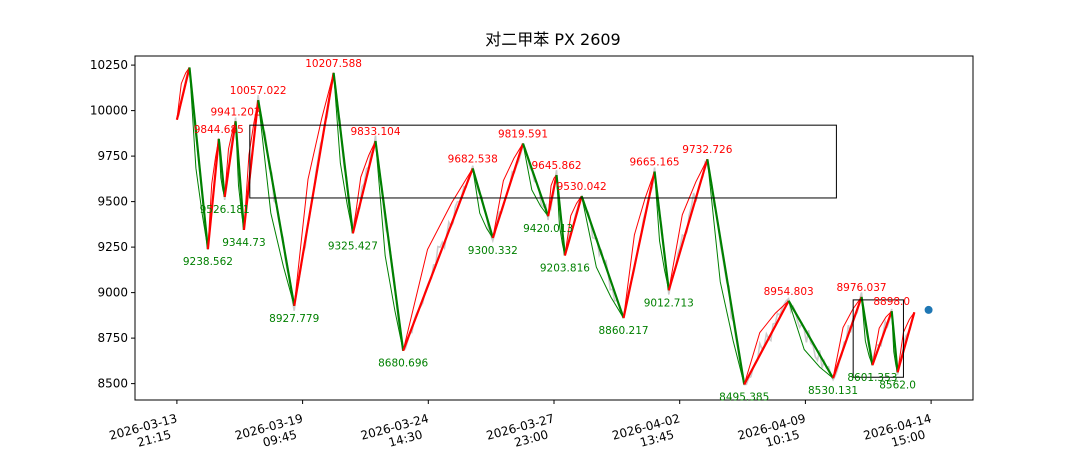 The width and height of the screenshot is (1080, 450). Describe the element at coordinates (294, 319) in the screenshot. I see `pivot-low-label: 8927.779` at that location.